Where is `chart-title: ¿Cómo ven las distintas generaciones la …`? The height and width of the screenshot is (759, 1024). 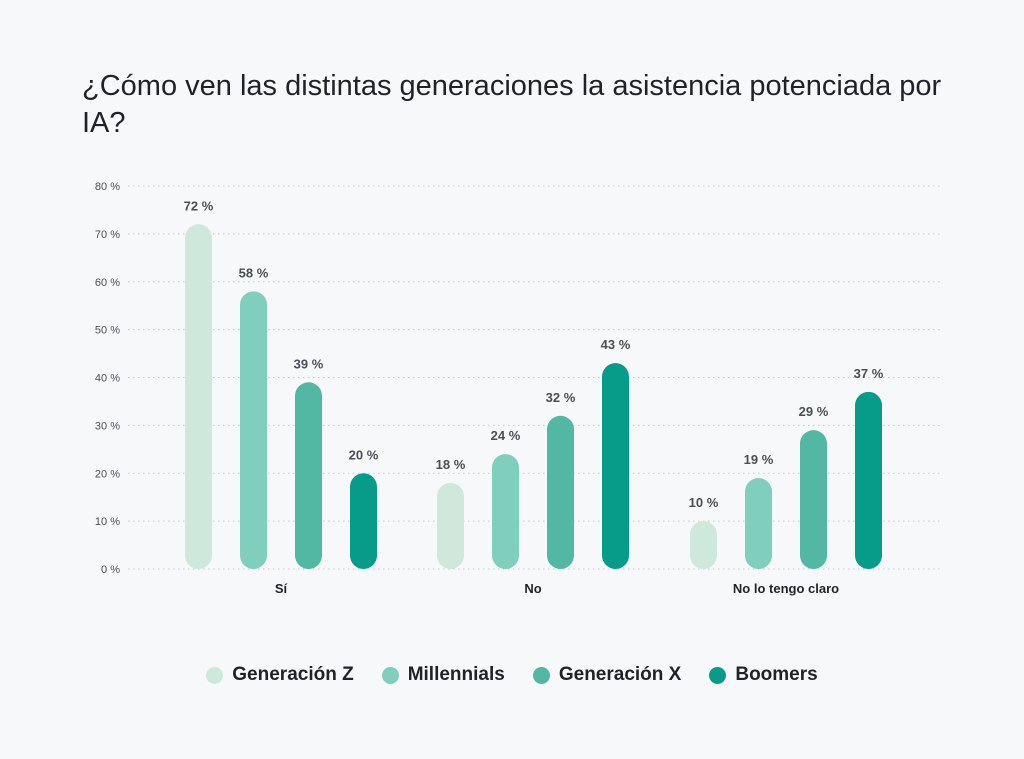
chart-title: ¿Cómo ven las distintas generaciones la … is located at coordinates (512, 104).